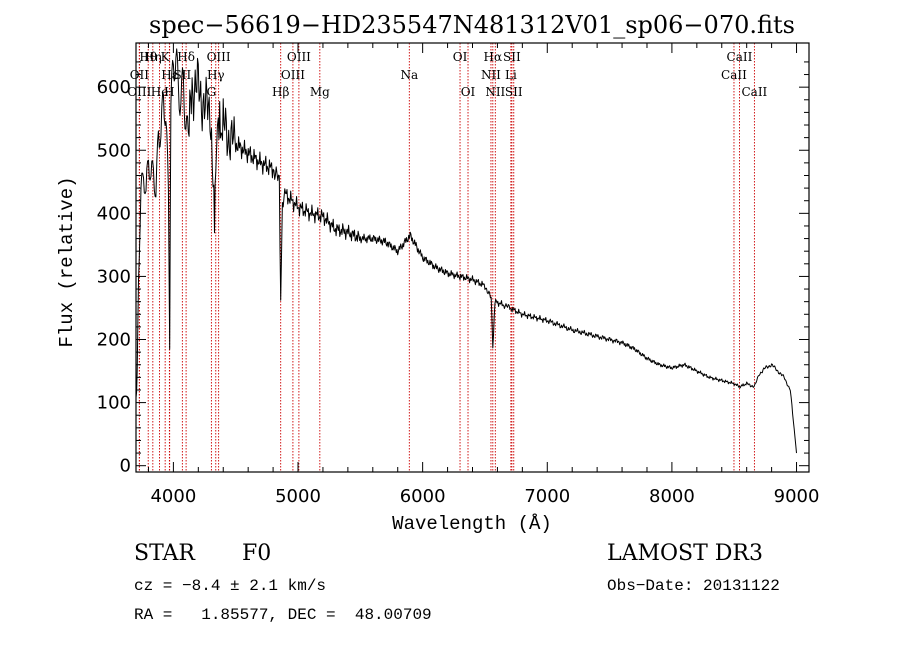  What do you see at coordinates (493, 57) in the screenshot?
I see `line-marker-label-20: Hα` at bounding box center [493, 57].